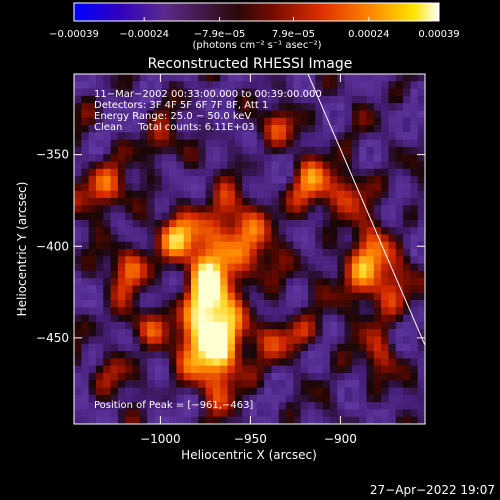  Describe the element at coordinates (181, 105) in the screenshot. I see `annotation-detectors: Detectors: 3F 4F 5F 6F 7F 8F, Att 1` at that location.